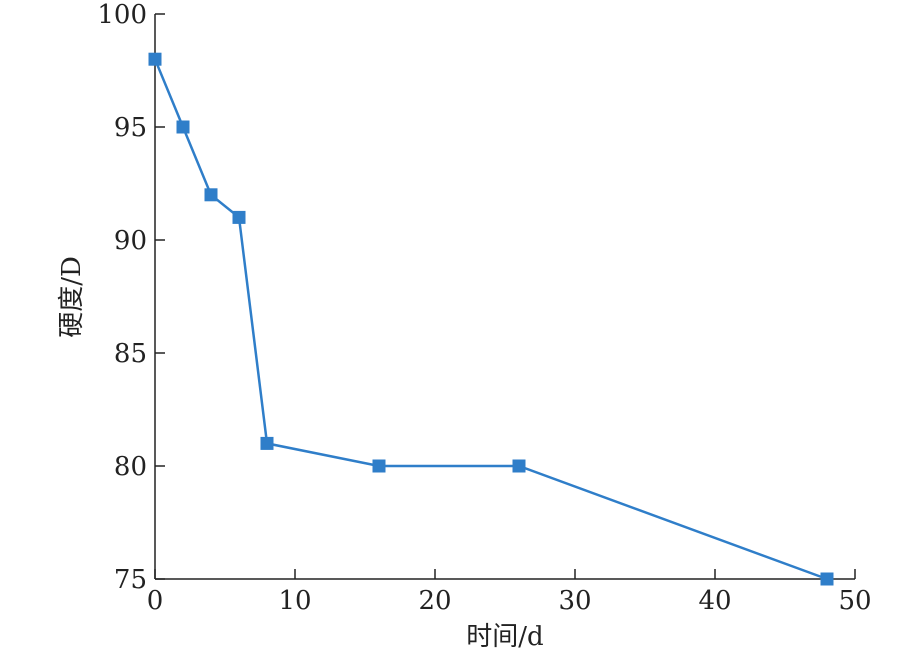 This screenshot has width=922, height=656. What do you see at coordinates (130, 580) in the screenshot?
I see `y-tick-label: 75` at bounding box center [130, 580].